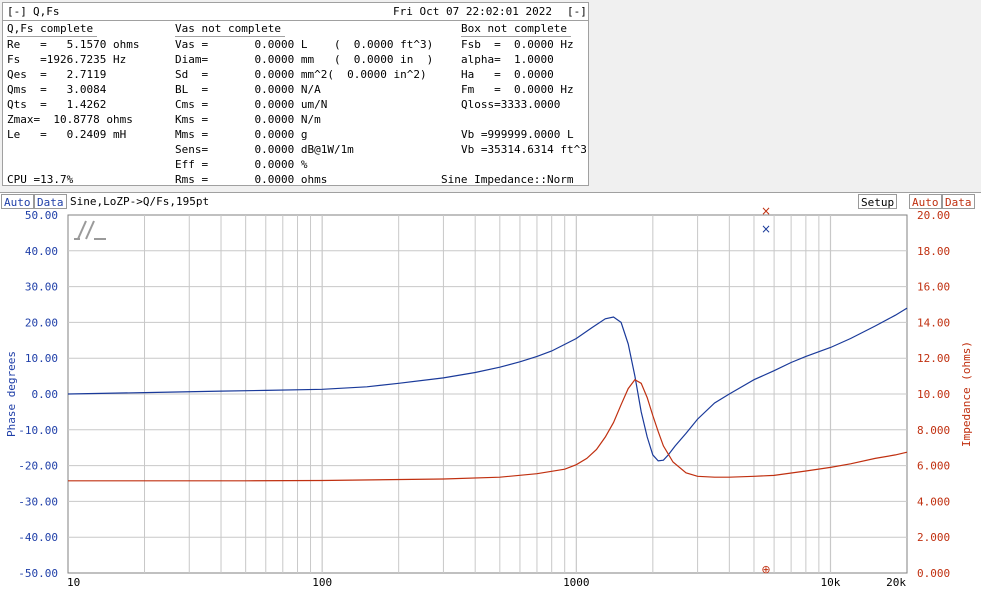 The image size is (981, 597). I want to click on right-tick-label: 16.00, so click(933, 287).